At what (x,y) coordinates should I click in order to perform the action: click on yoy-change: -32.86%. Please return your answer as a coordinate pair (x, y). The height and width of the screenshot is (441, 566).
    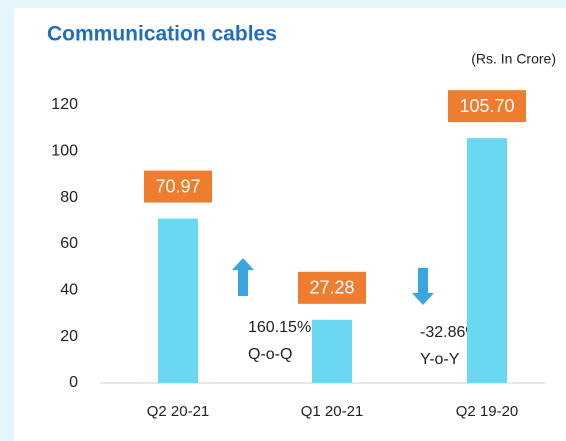
    Looking at the image, I should click on (450, 332).